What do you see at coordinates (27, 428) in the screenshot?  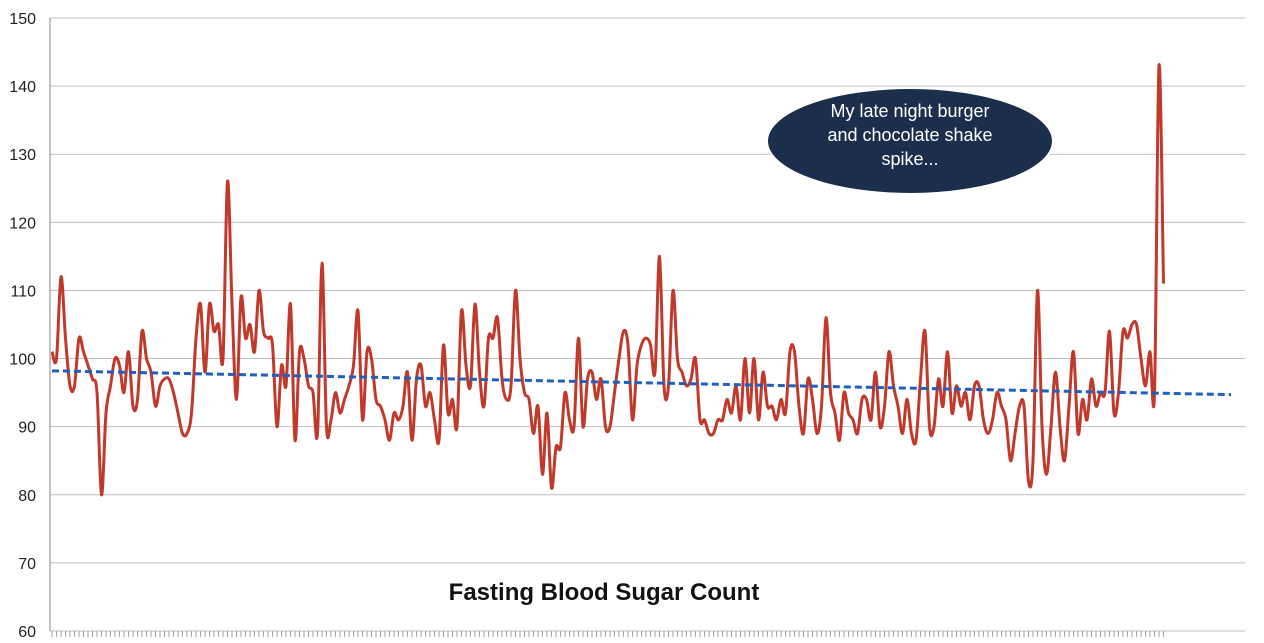 I see `y-tick-label-90: 90` at bounding box center [27, 428].